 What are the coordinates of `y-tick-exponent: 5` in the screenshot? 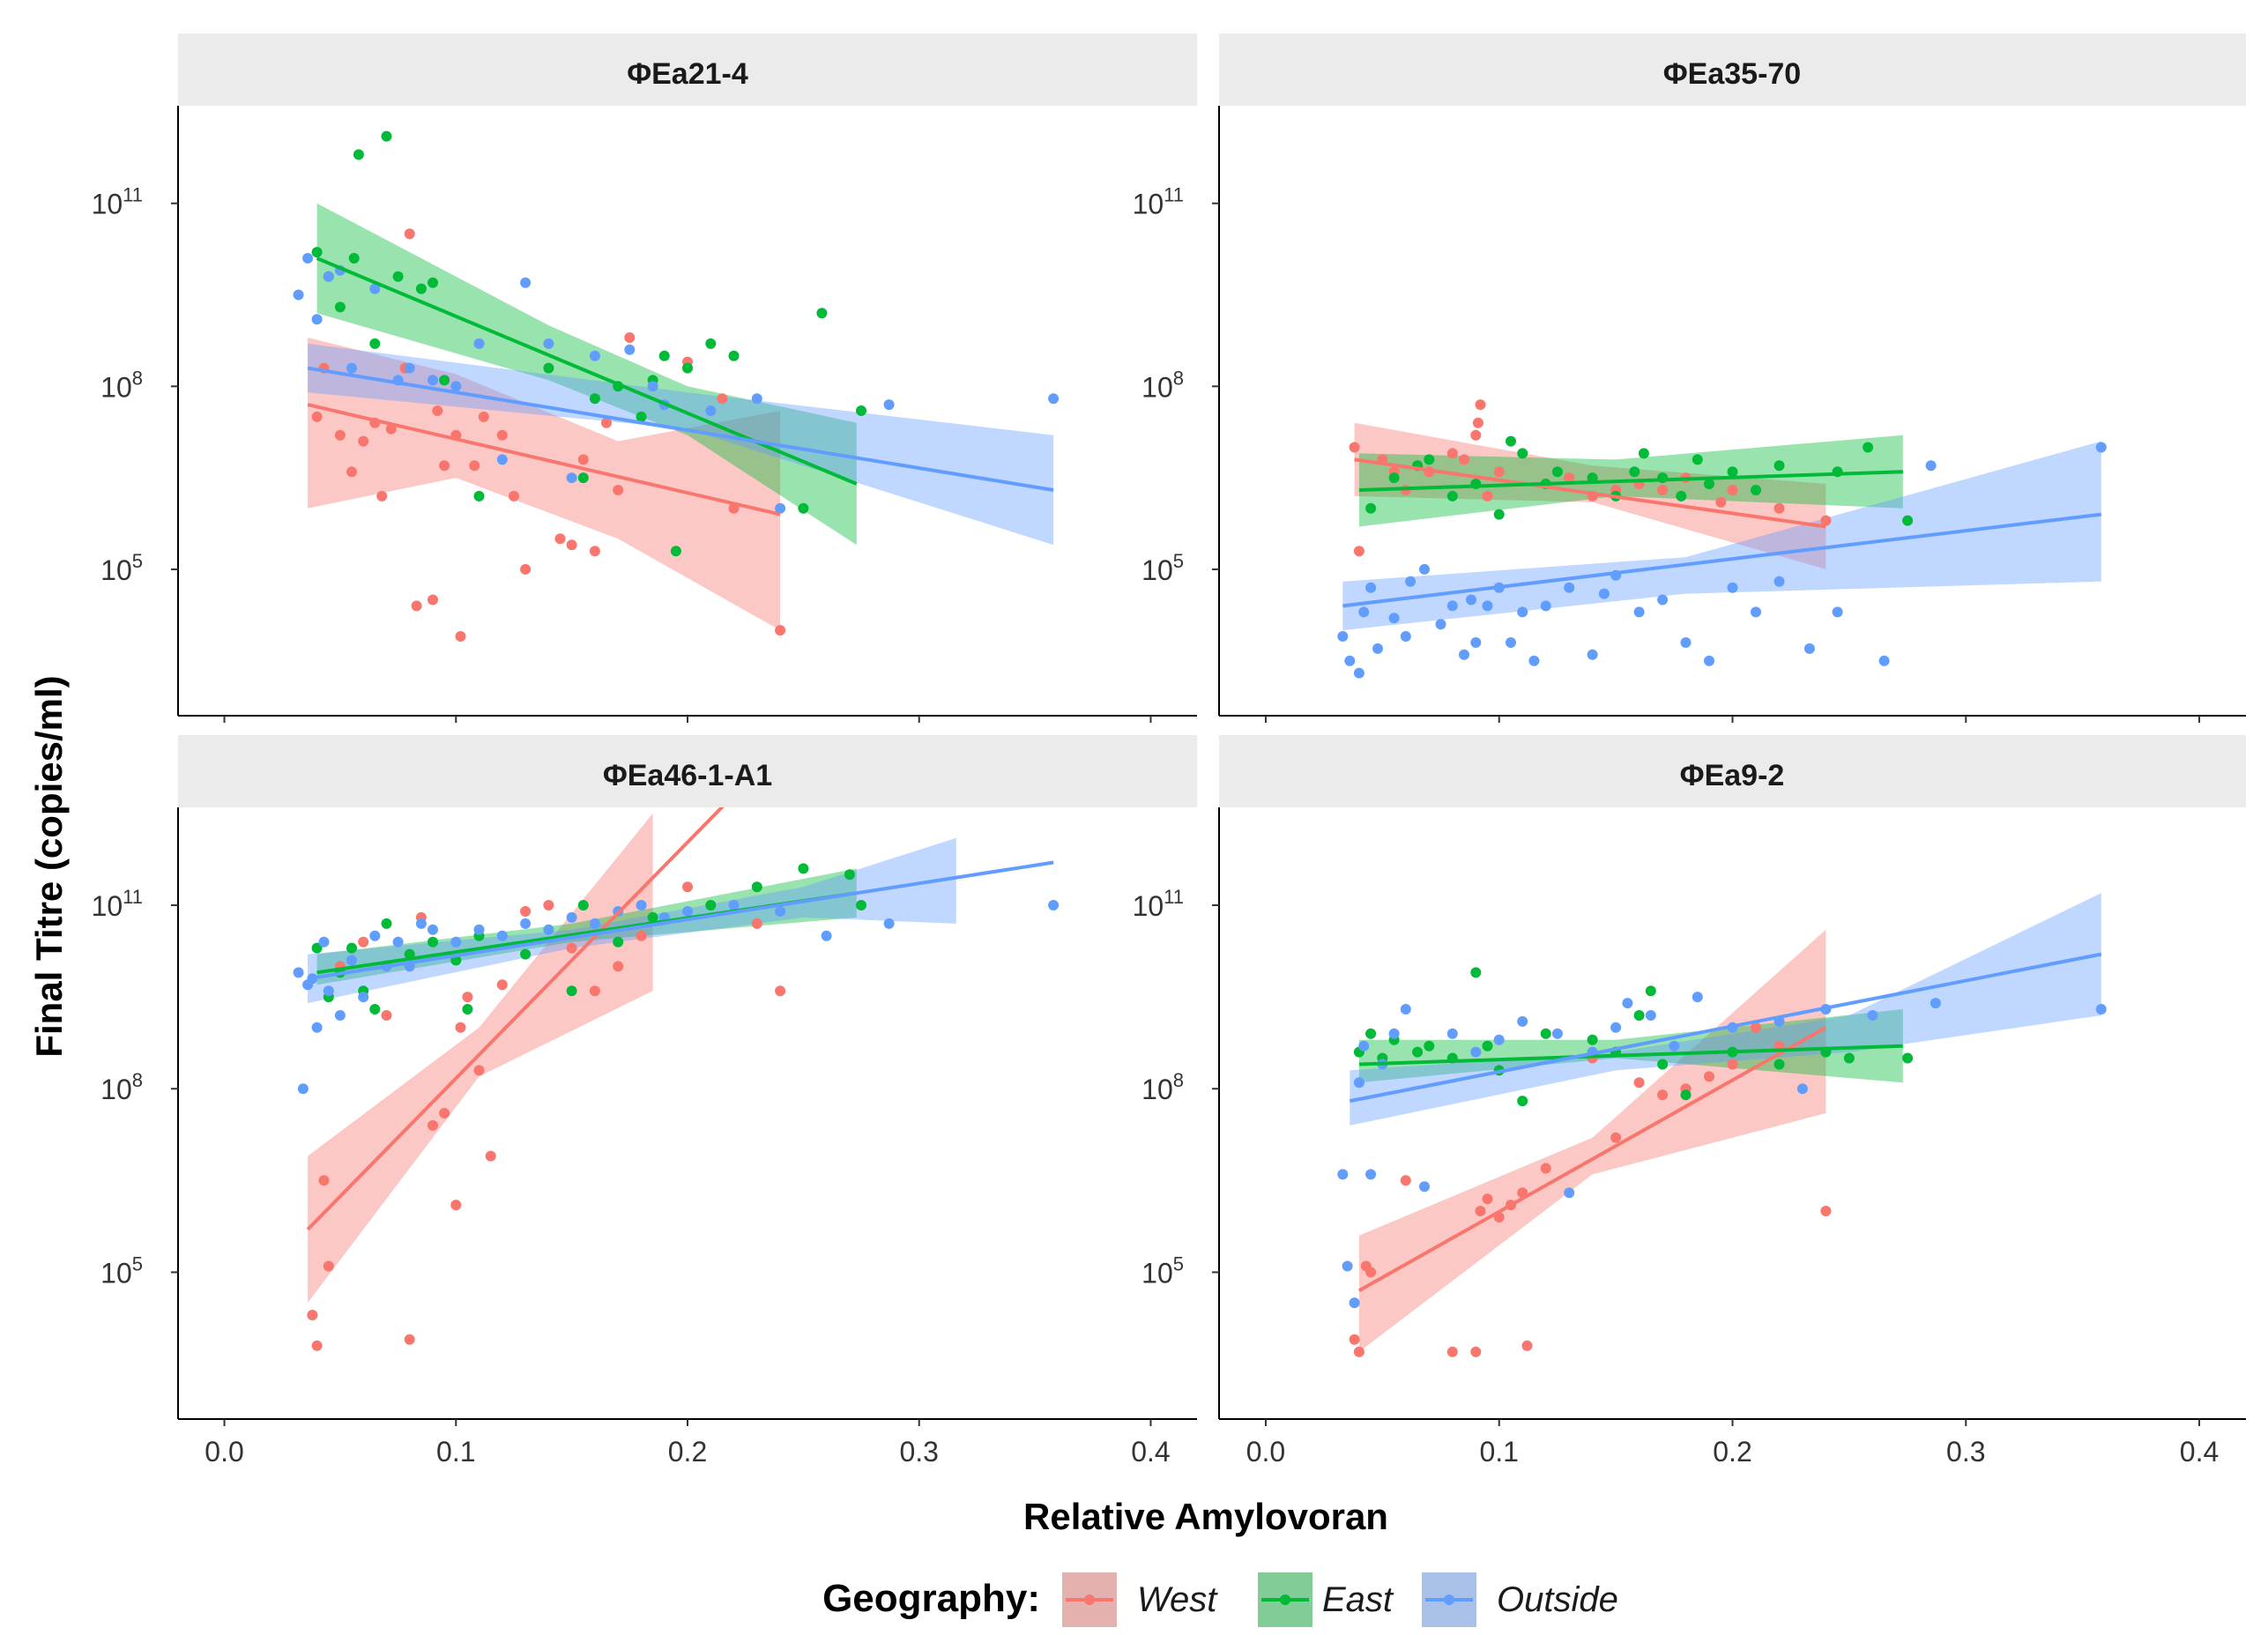 It's located at (137, 1263).